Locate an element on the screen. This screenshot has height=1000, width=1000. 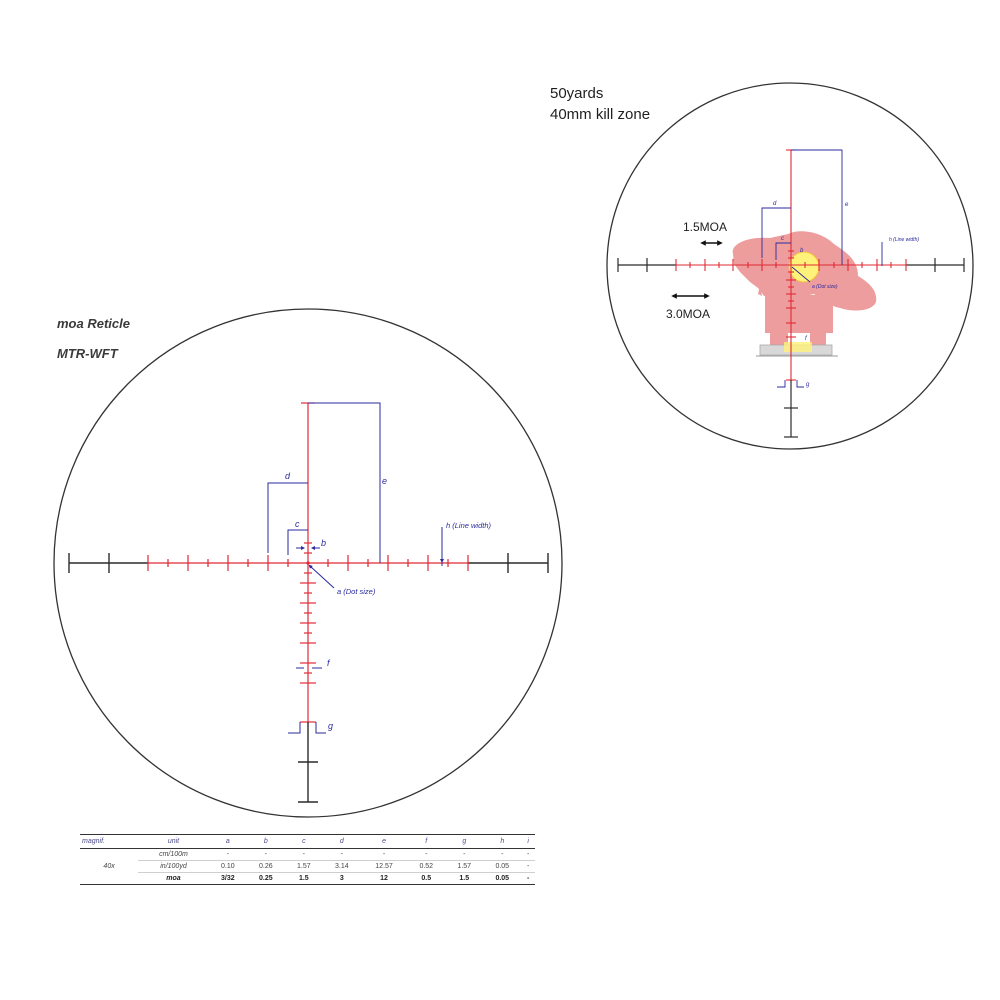
main-dimension-lines is located at coordinates (355, 568).